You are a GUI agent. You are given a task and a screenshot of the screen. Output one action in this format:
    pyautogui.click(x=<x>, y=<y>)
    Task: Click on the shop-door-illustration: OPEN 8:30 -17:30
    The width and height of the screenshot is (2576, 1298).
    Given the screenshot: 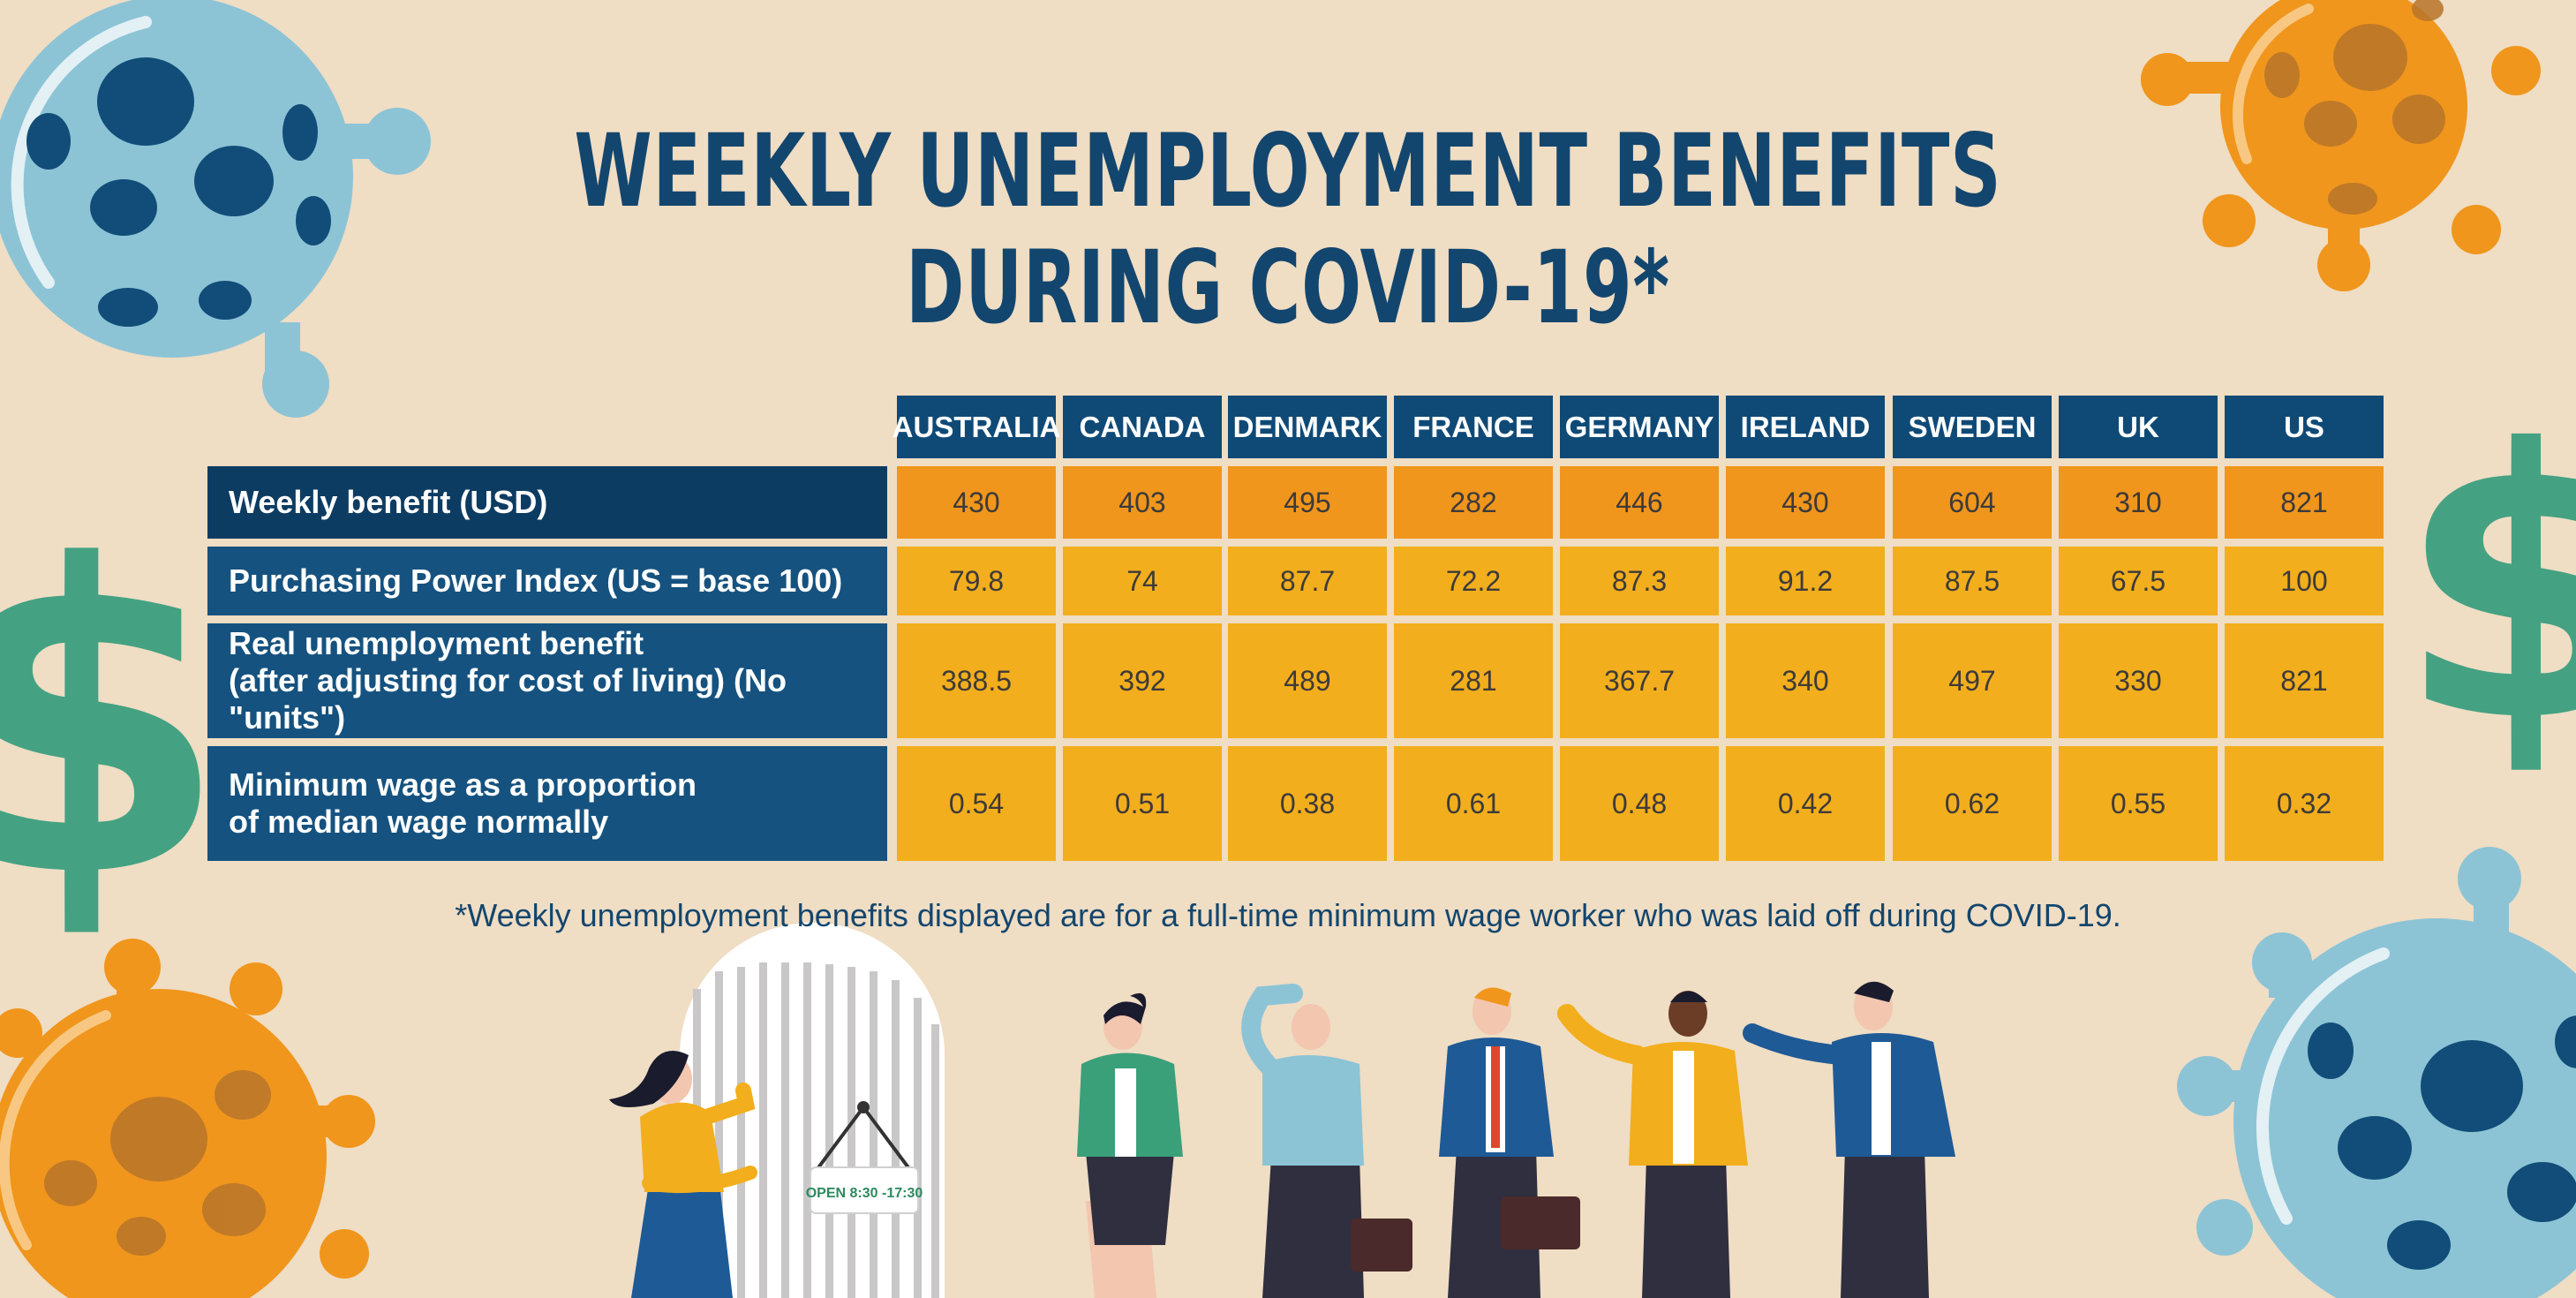 What is the action you would take?
    pyautogui.click(x=813, y=1110)
    